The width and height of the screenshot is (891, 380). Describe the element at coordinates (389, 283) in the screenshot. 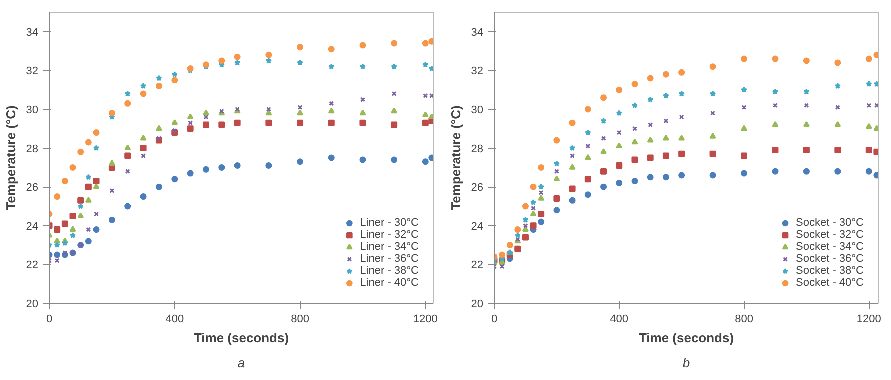

I see `legend-label: Liner - 40°C` at that location.